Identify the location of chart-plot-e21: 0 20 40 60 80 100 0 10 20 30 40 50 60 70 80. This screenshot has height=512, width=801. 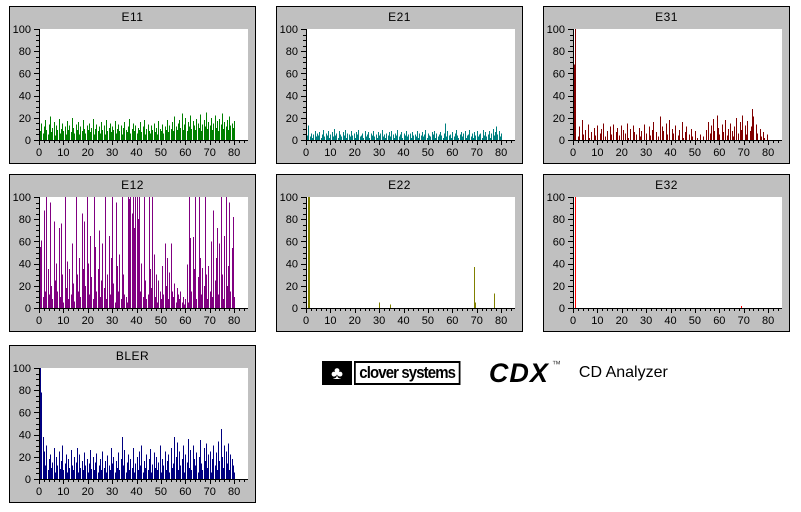
(397, 91).